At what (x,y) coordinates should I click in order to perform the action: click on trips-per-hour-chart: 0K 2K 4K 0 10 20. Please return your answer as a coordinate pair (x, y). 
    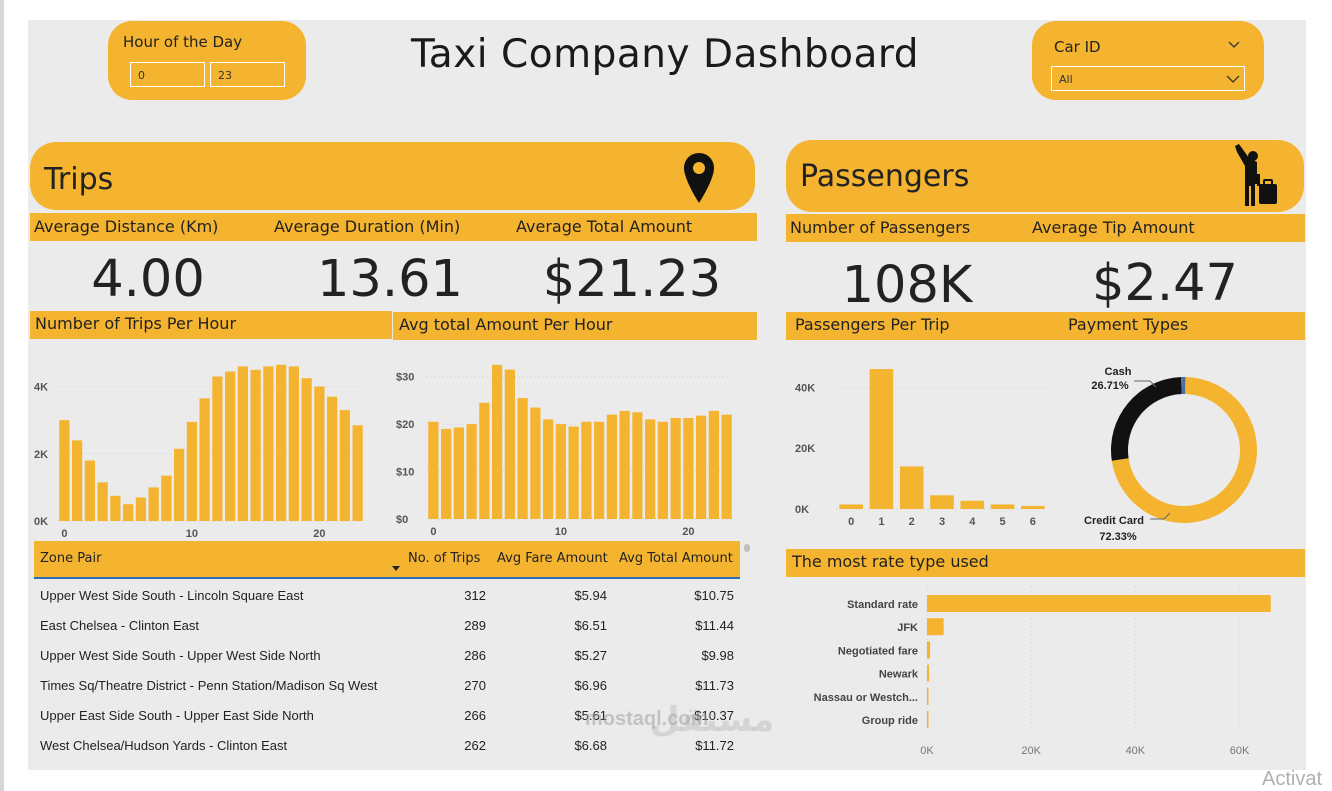
    Looking at the image, I should click on (200, 441).